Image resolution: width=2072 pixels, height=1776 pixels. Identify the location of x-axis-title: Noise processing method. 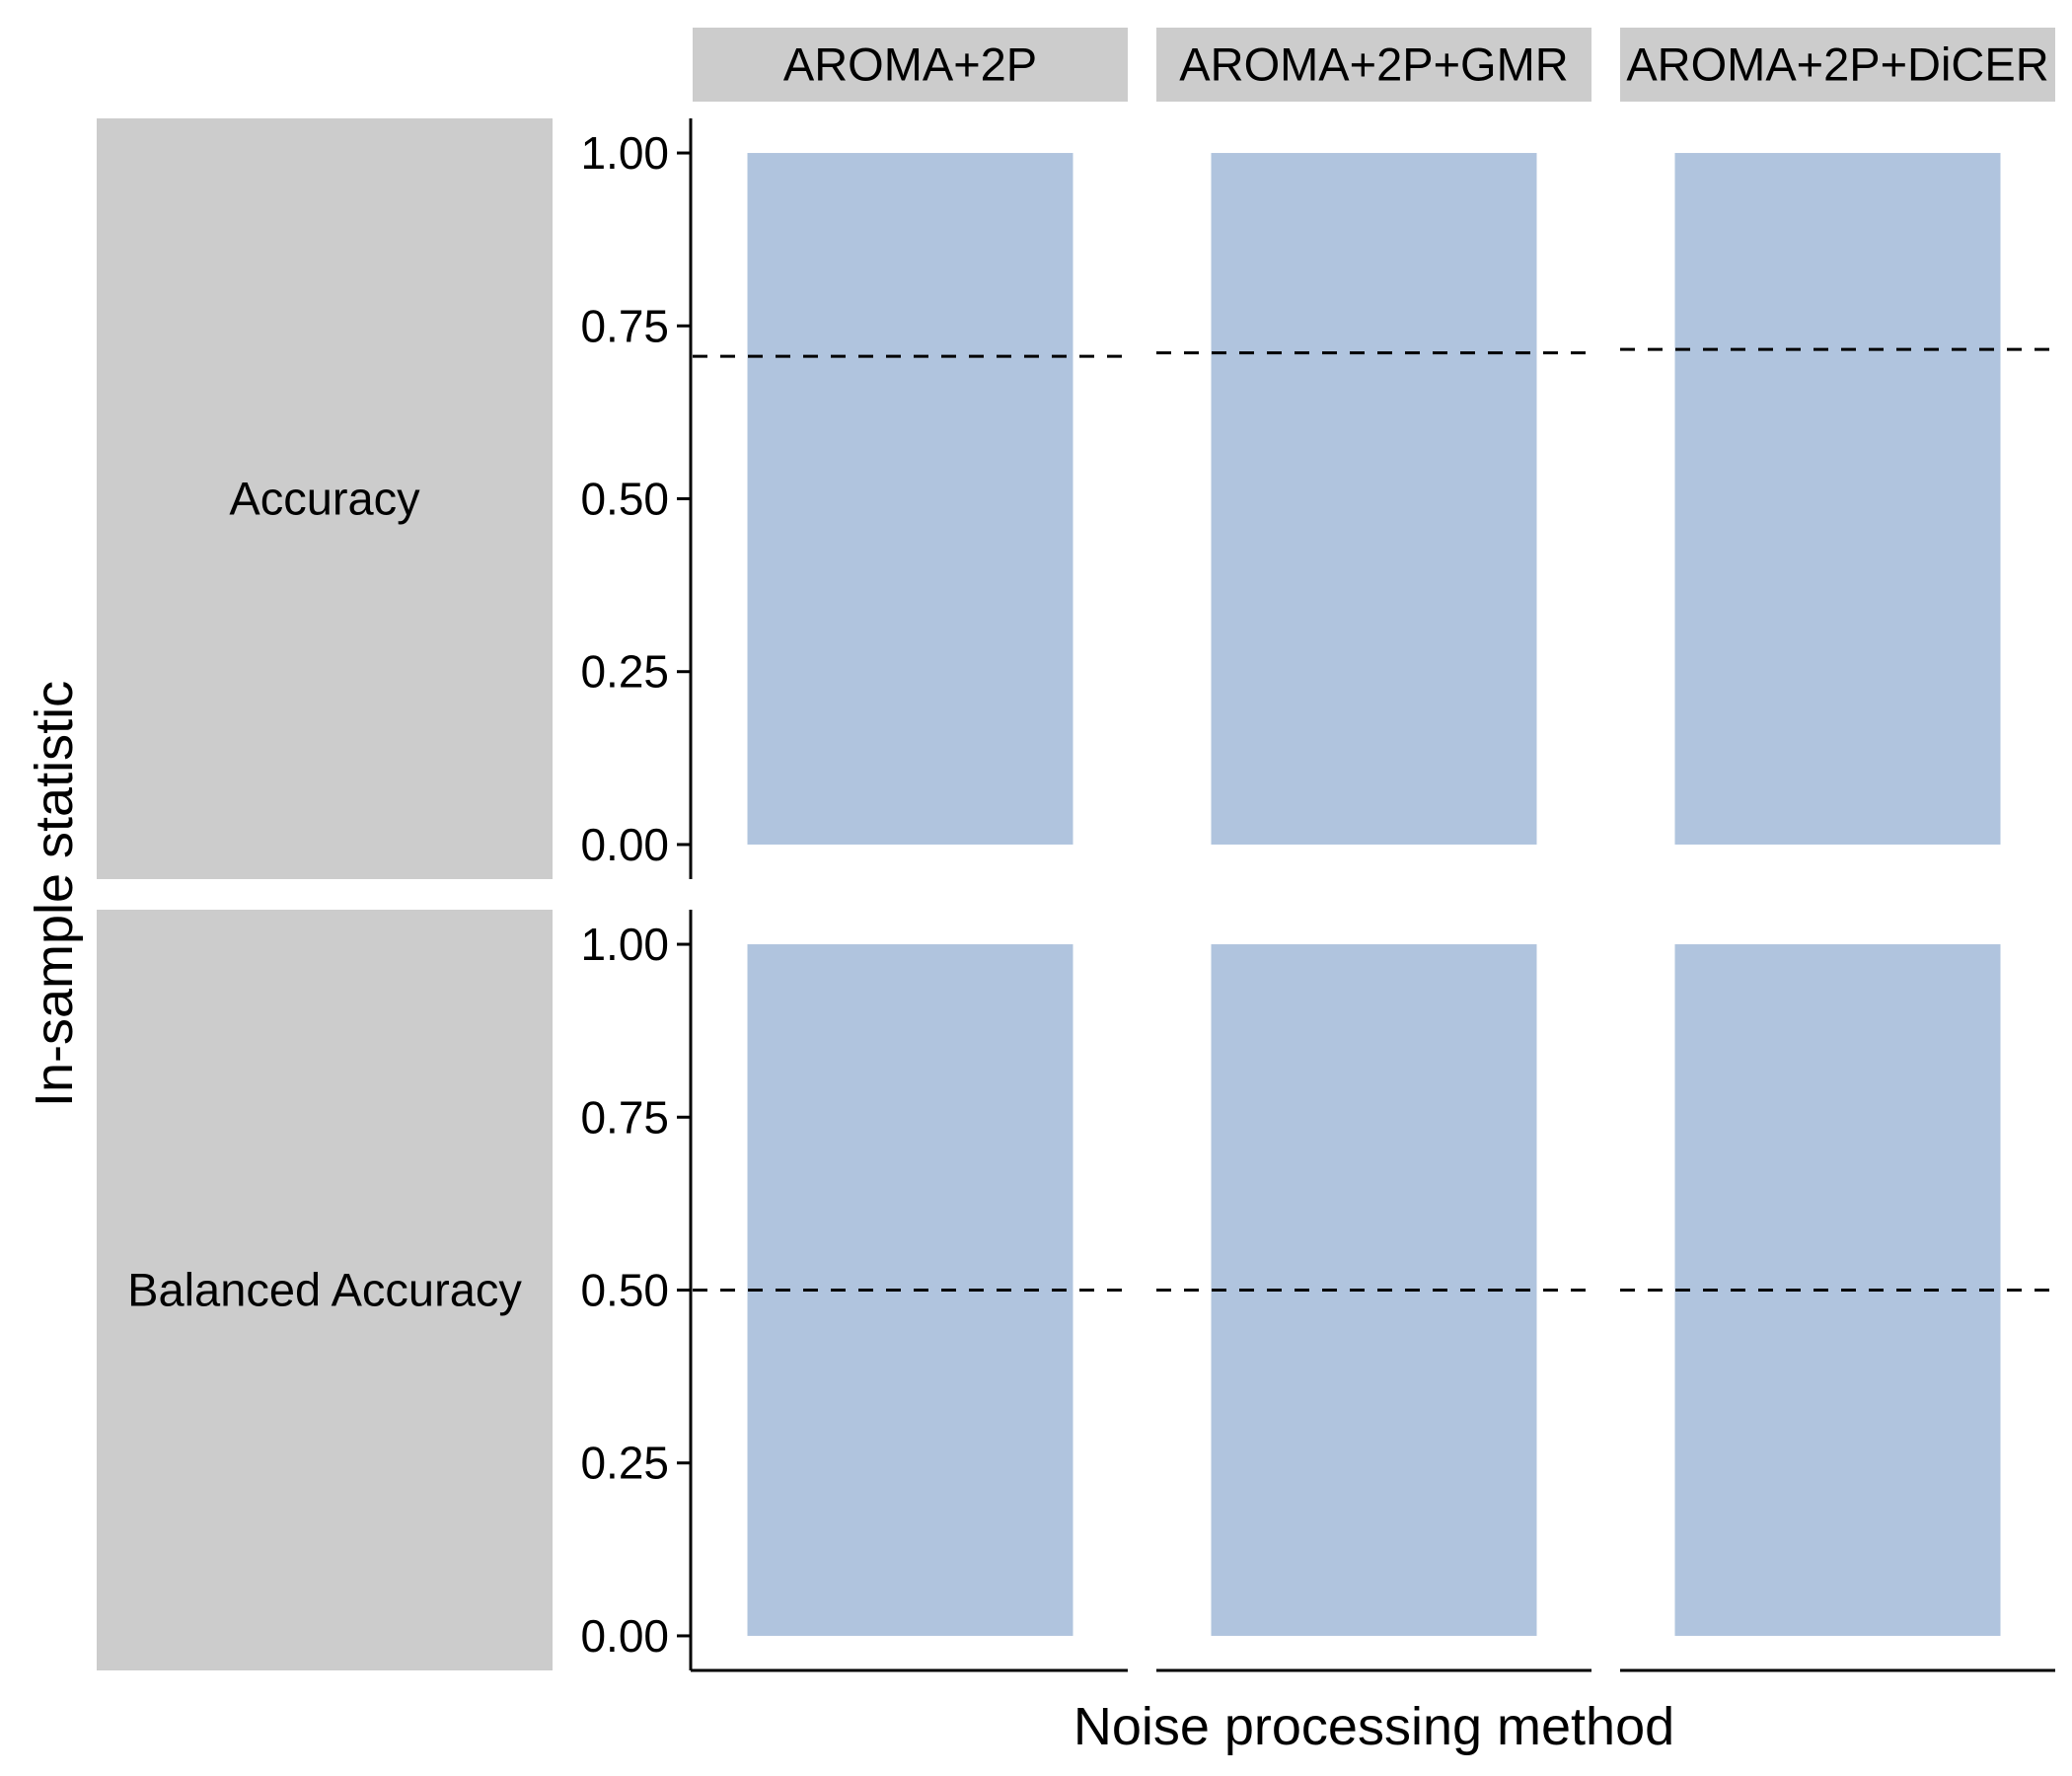
(1373, 1727).